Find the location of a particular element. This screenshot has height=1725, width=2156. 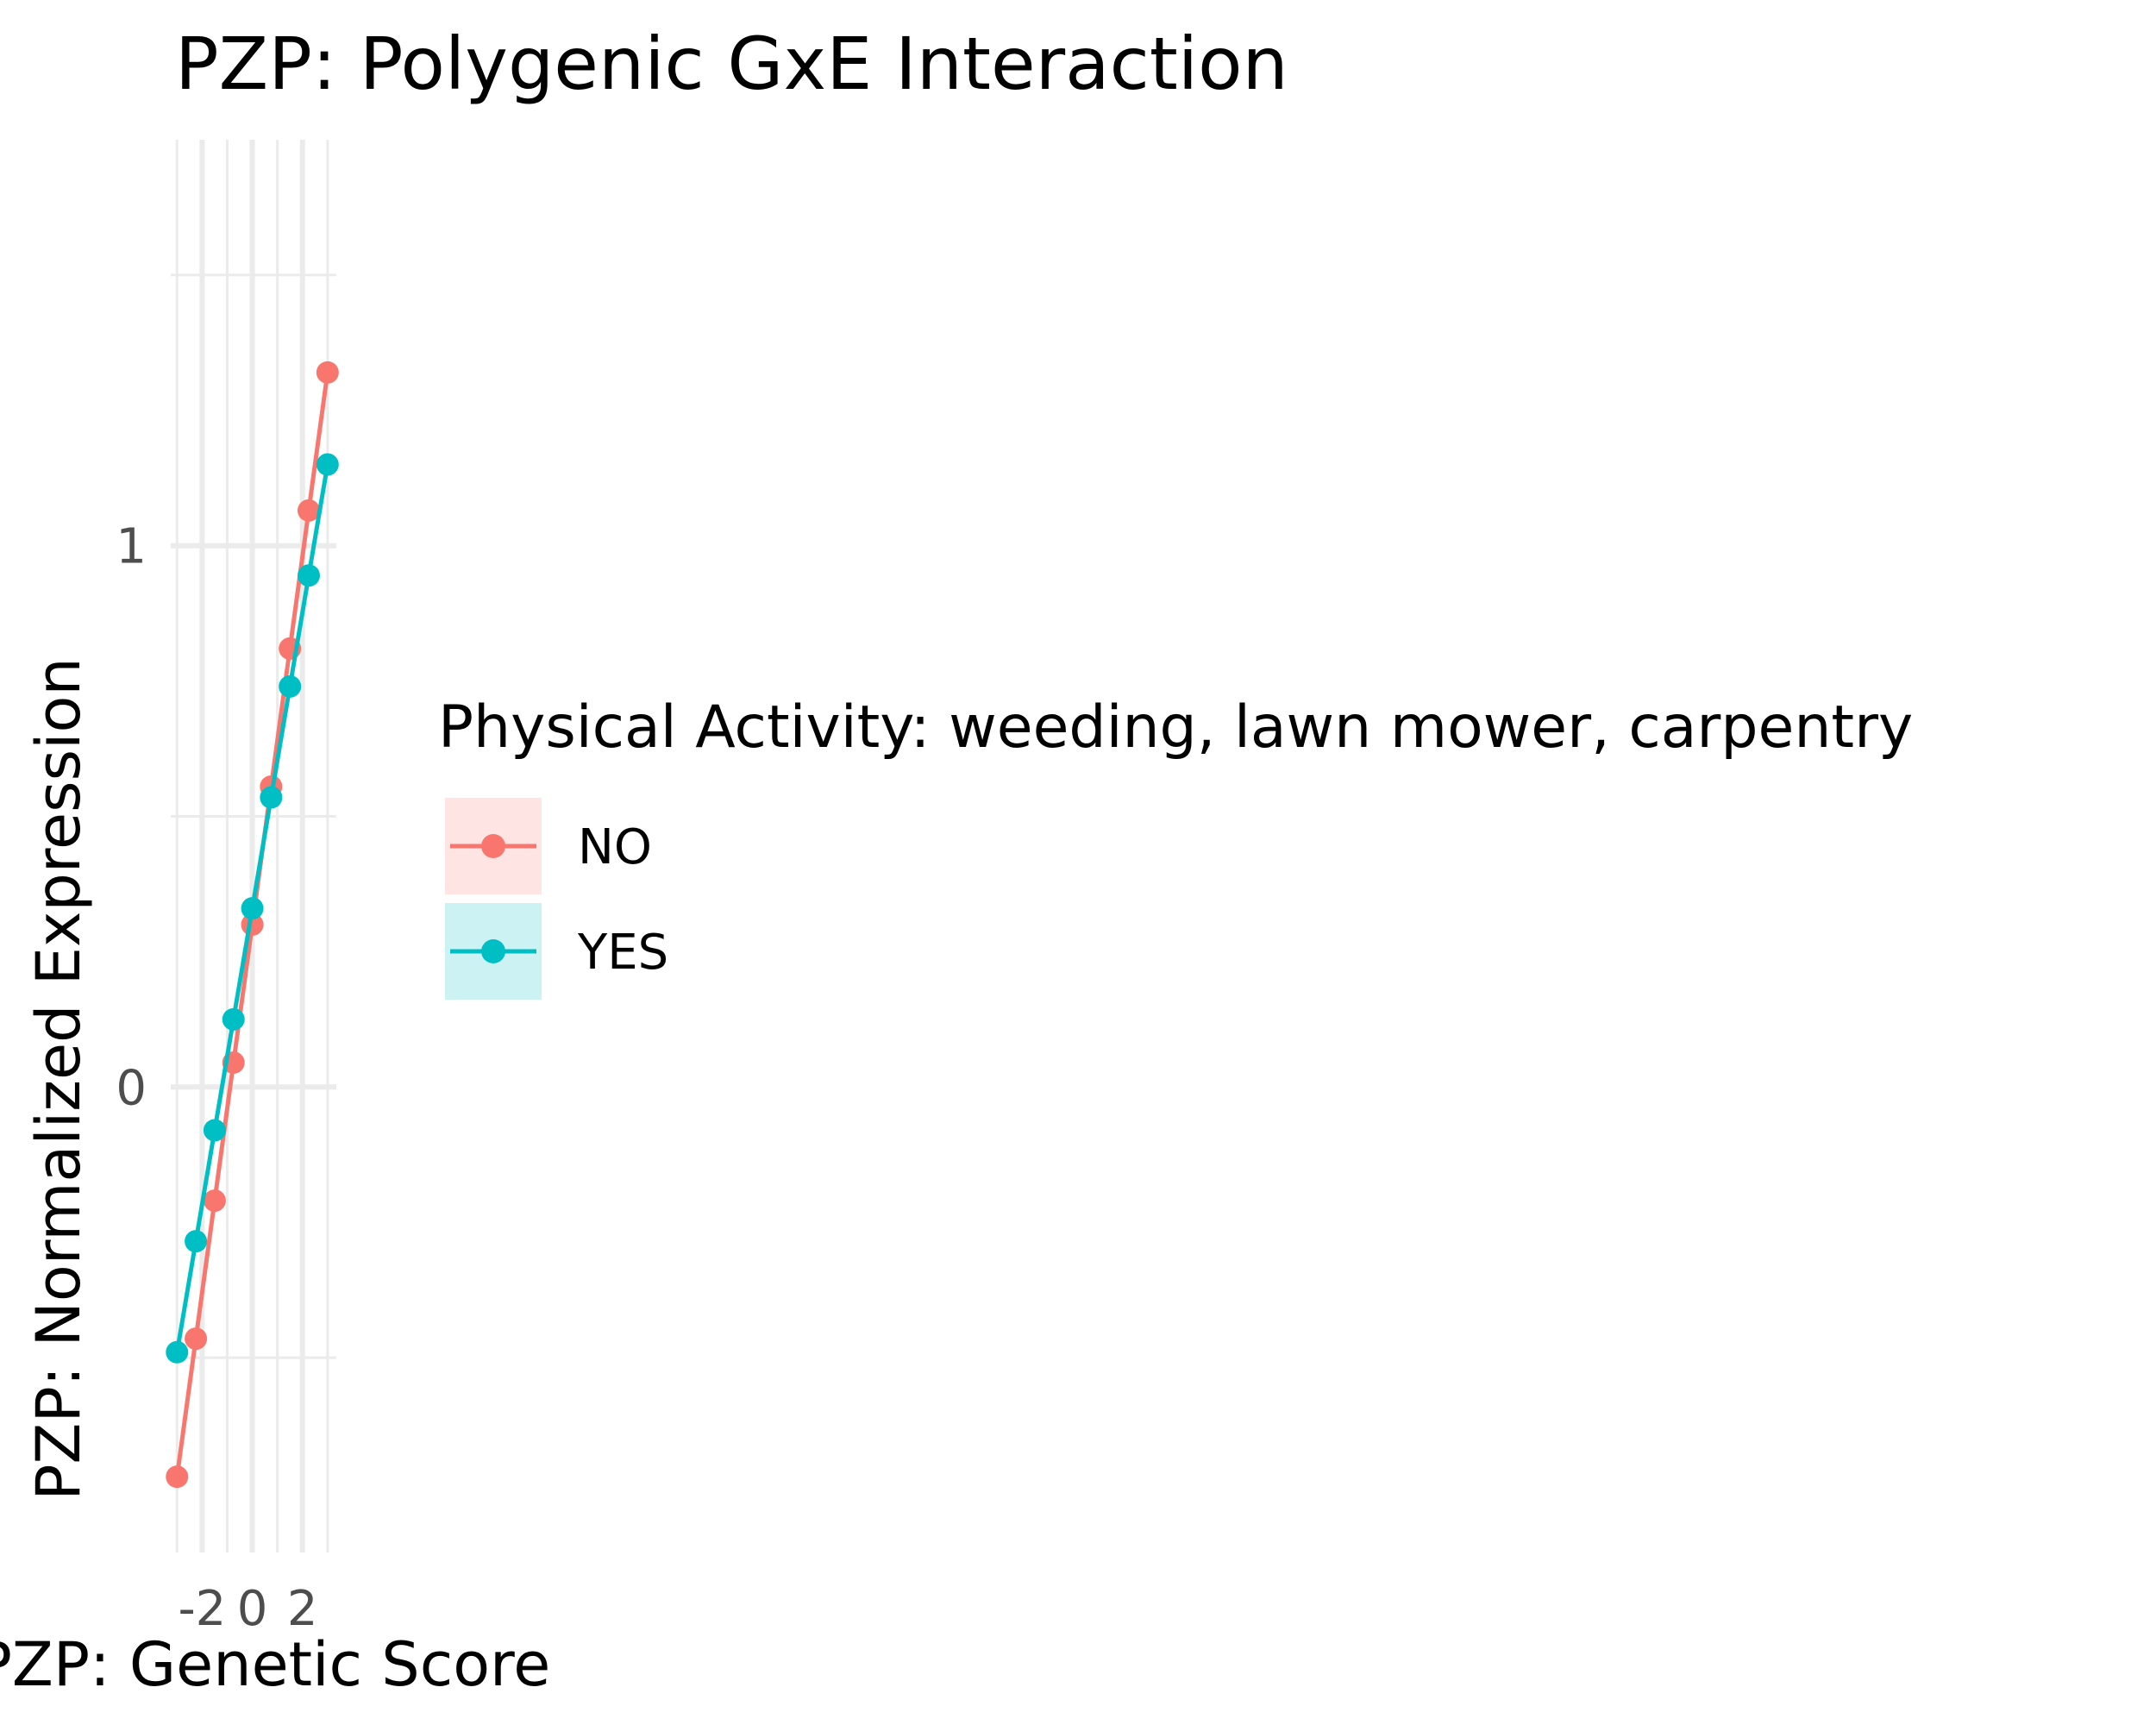

x-tick-label: 2 is located at coordinates (302, 1609).